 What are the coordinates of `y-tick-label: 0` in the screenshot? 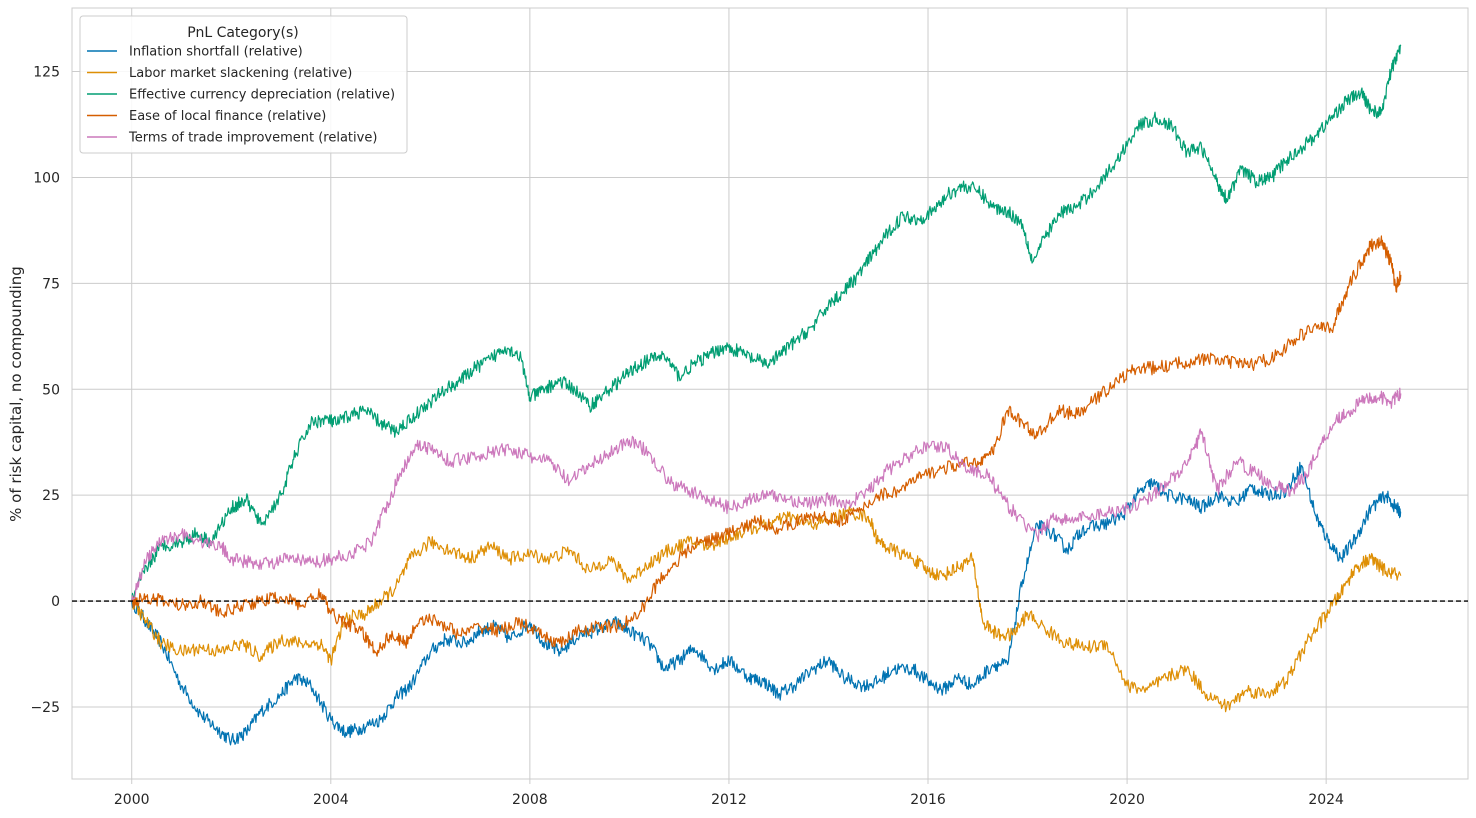 It's located at (55, 602).